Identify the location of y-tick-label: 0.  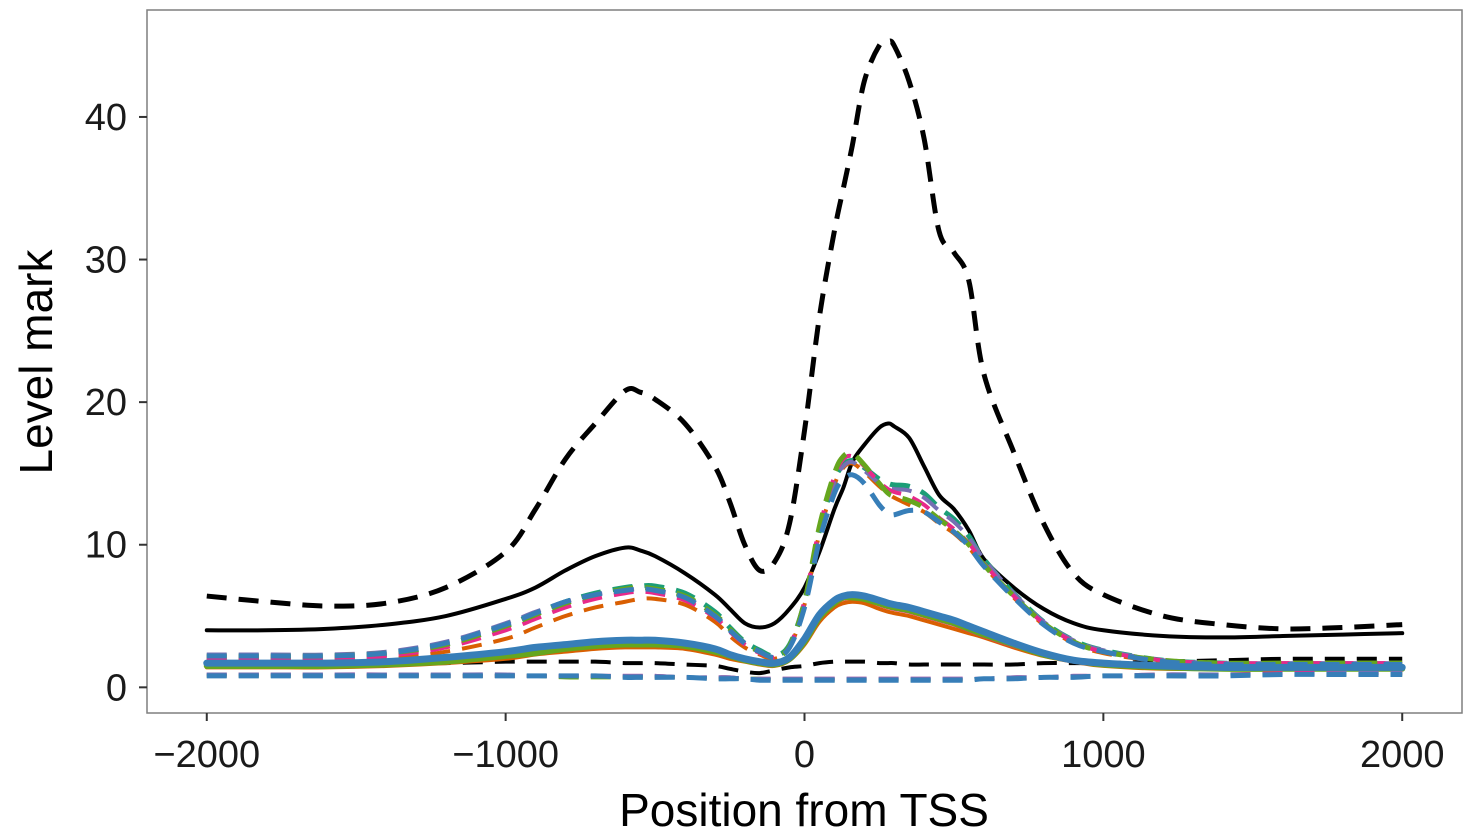
(116, 688).